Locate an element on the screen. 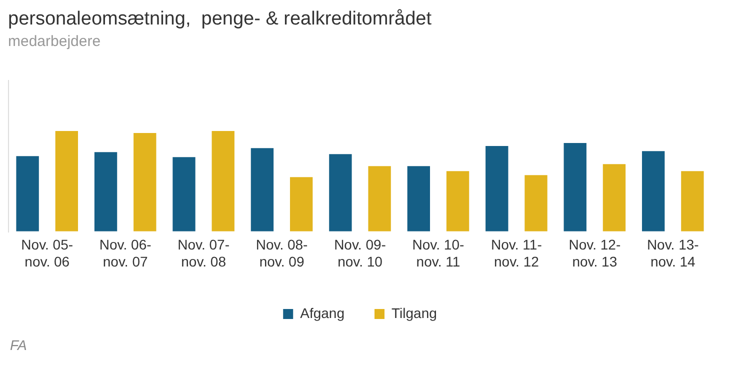 The height and width of the screenshot is (365, 730). chart-title: personaleomsætning, penge- & realkreditområdet is located at coordinates (220, 19).